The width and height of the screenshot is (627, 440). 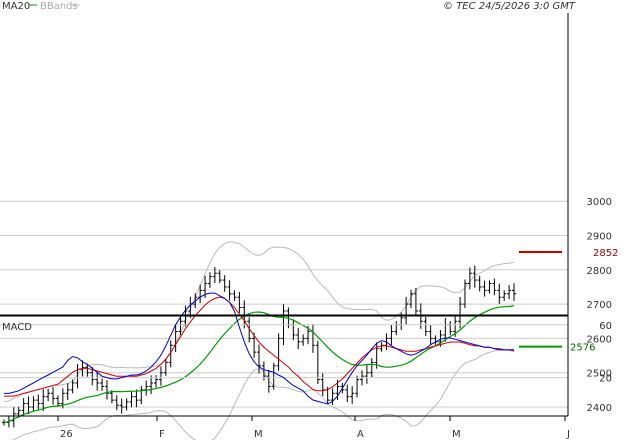 I want to click on price-y-tick-label: 2700, so click(x=599, y=305).